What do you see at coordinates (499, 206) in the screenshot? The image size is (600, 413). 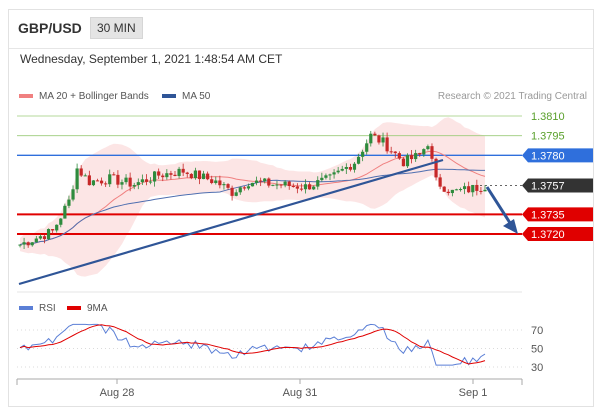 I see `forecast-arrow-shaft` at bounding box center [499, 206].